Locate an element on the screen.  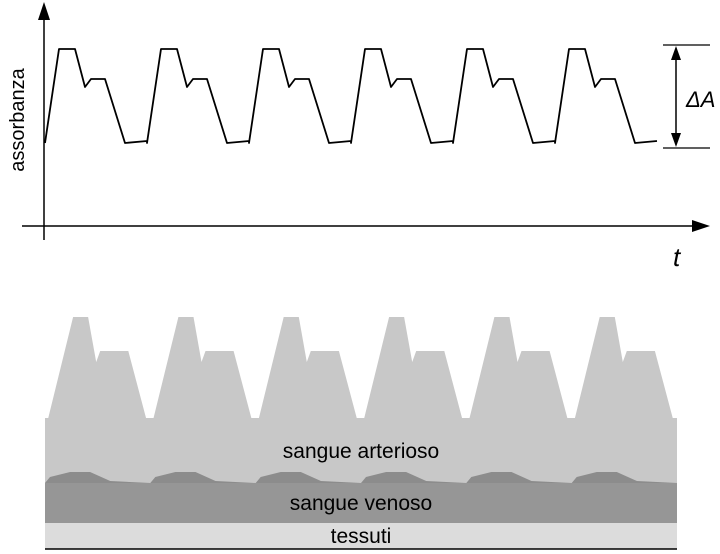
arterial-blood-label: sangue arterioso is located at coordinates (361, 451).